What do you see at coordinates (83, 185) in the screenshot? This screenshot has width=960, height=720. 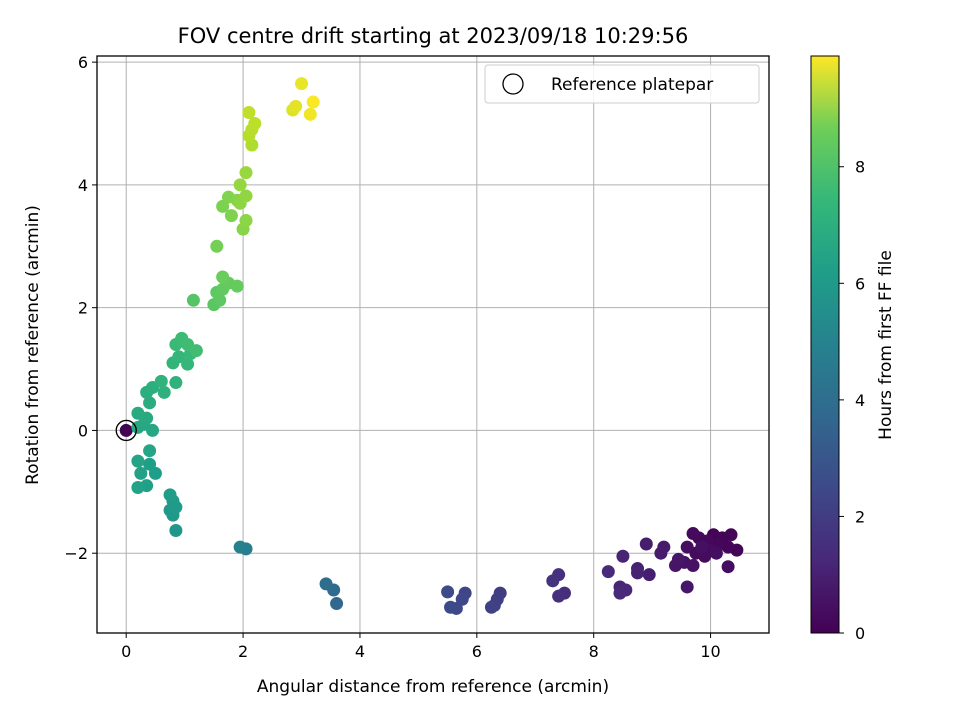 I see `y-tick-label: 4` at bounding box center [83, 185].